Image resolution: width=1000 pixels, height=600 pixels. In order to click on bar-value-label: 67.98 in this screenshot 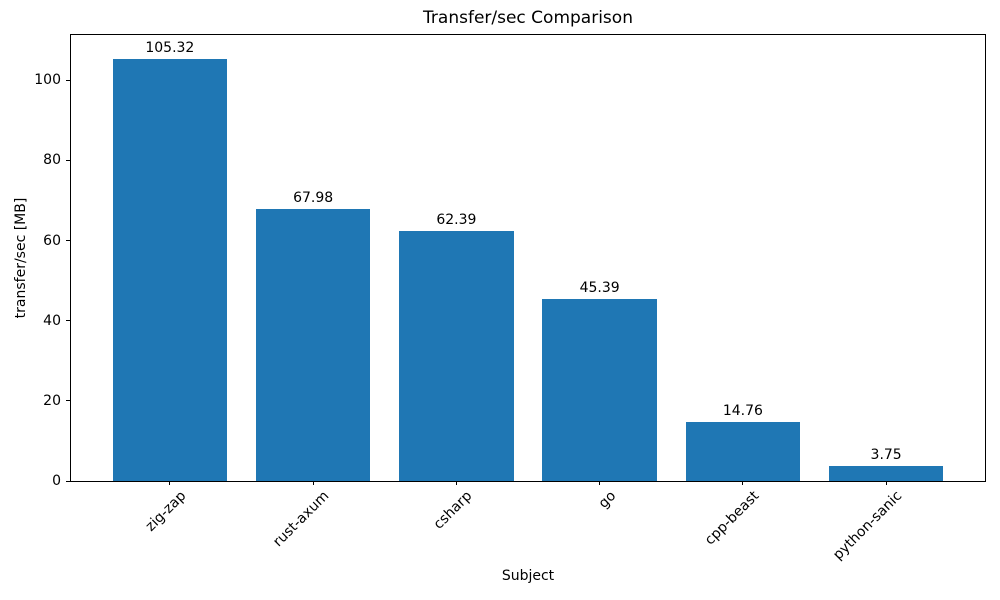, I will do `click(313, 197)`.